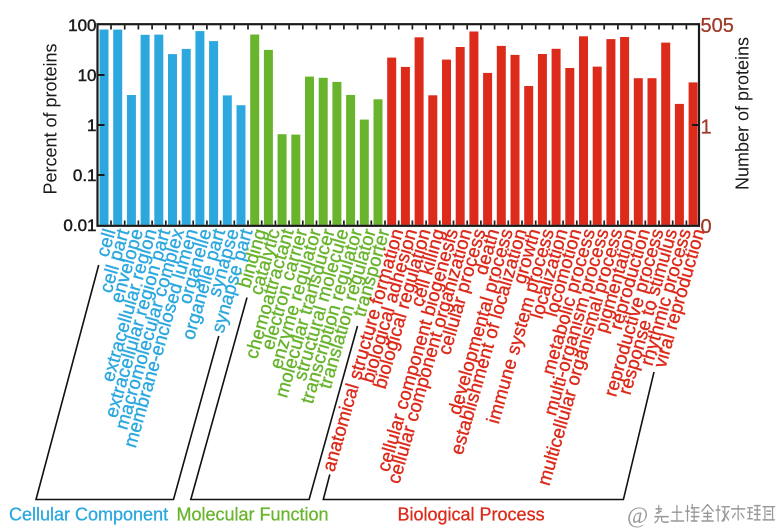 This screenshot has width=782, height=530. Describe the element at coordinates (51, 118) in the screenshot. I see `svg-text: Percent of proteins` at that location.